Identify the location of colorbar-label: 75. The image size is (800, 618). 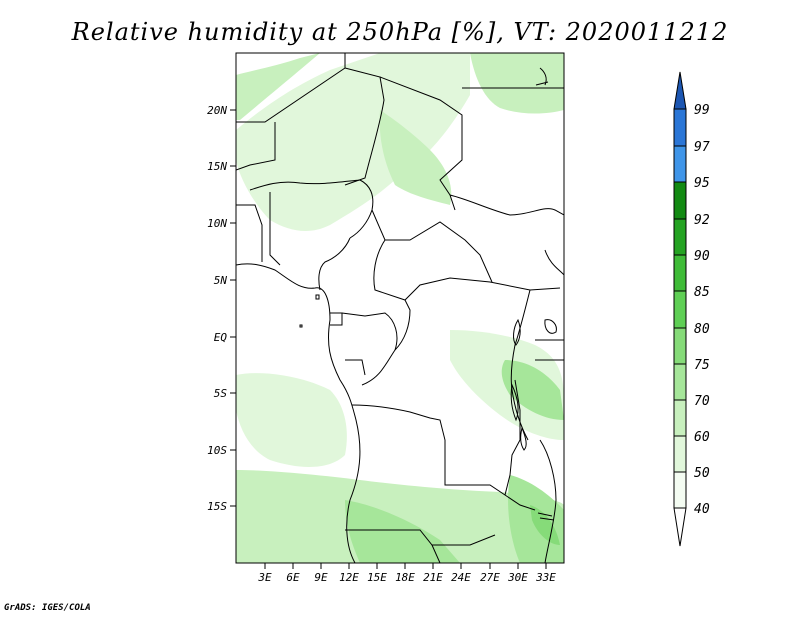
(702, 365).